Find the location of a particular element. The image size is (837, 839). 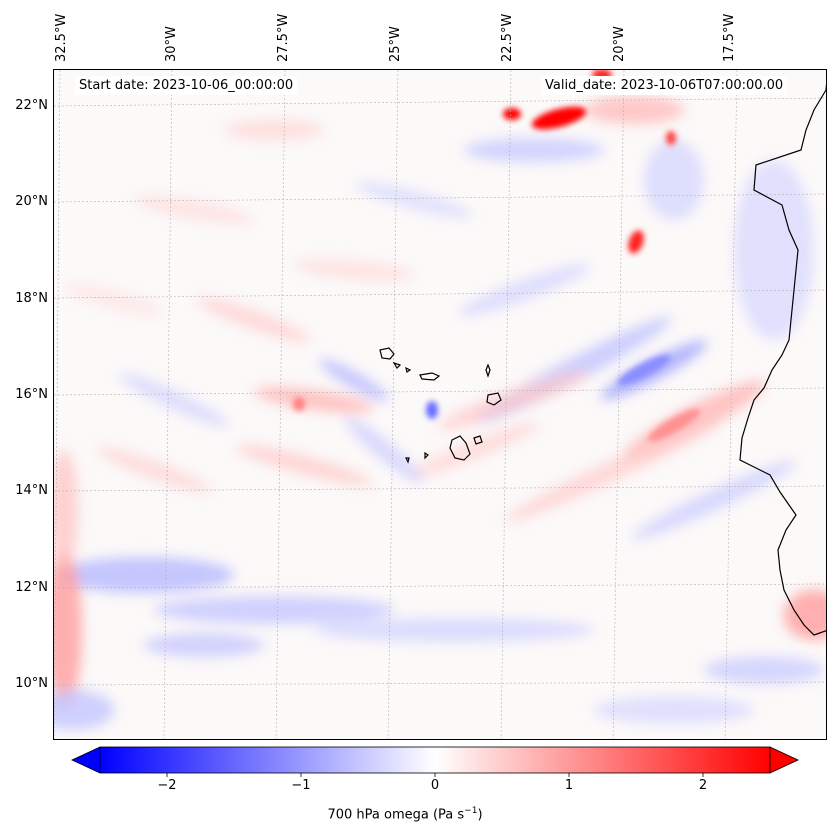

cb-tick-label: 0 is located at coordinates (435, 785).